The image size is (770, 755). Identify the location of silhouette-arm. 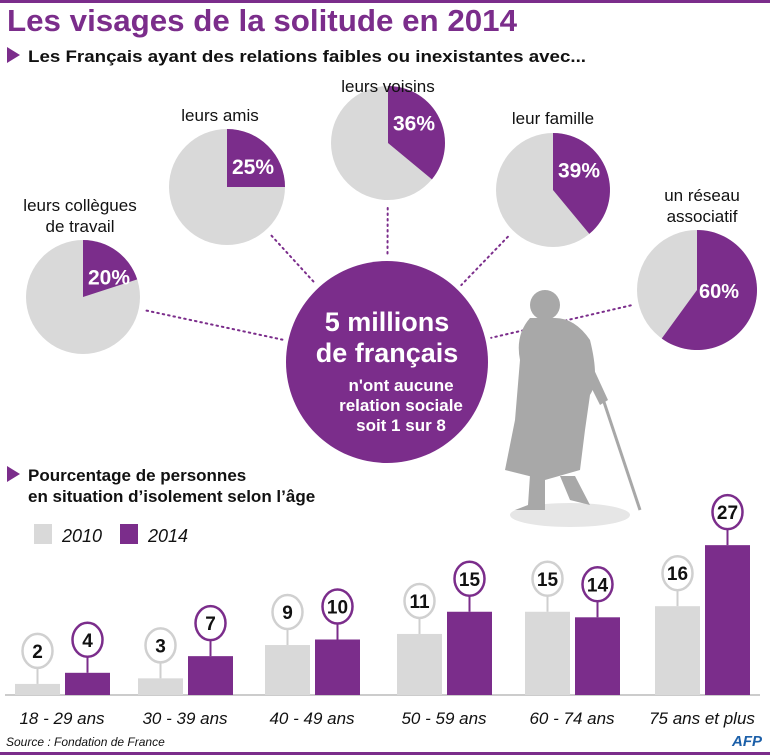
(594, 377).